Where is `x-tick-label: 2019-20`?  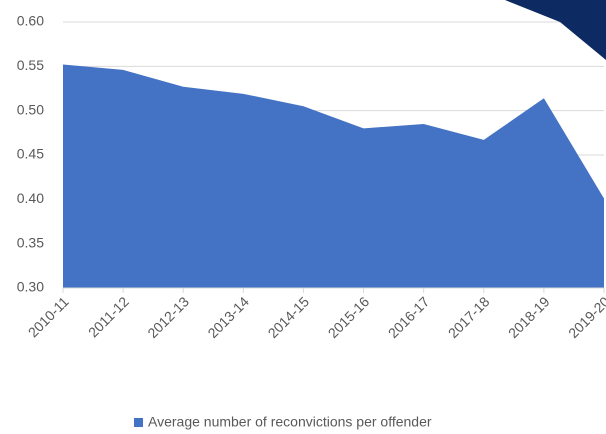 x-tick-label: 2019-20 is located at coordinates (585, 317).